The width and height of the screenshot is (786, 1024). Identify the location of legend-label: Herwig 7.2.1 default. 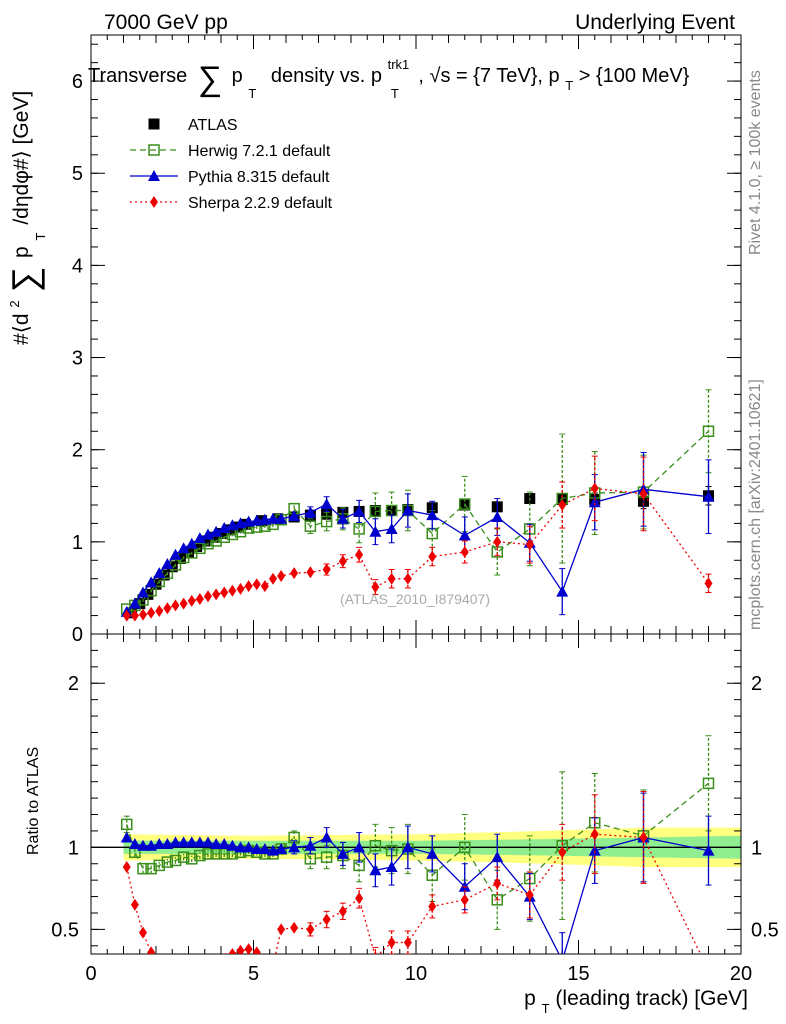
(259, 151).